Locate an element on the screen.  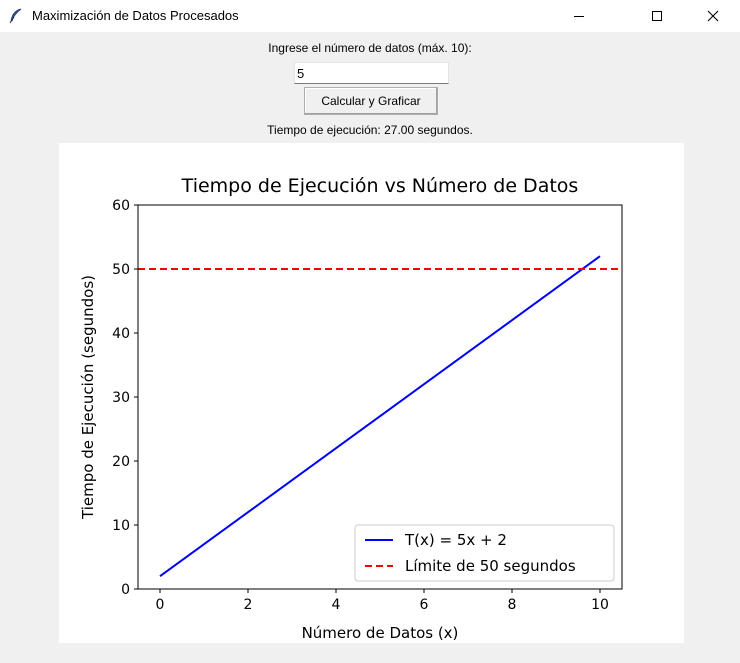
legend-label: T(x) = 5x + 2 is located at coordinates (455, 540).